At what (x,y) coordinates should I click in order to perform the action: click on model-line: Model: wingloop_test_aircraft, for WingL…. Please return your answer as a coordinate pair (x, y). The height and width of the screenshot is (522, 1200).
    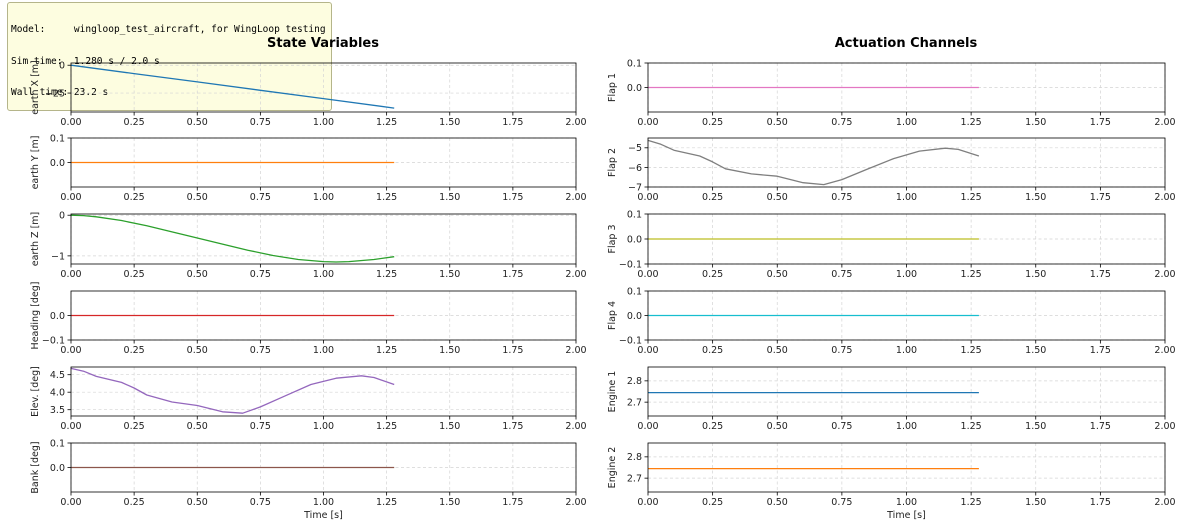
    Looking at the image, I should click on (168, 29).